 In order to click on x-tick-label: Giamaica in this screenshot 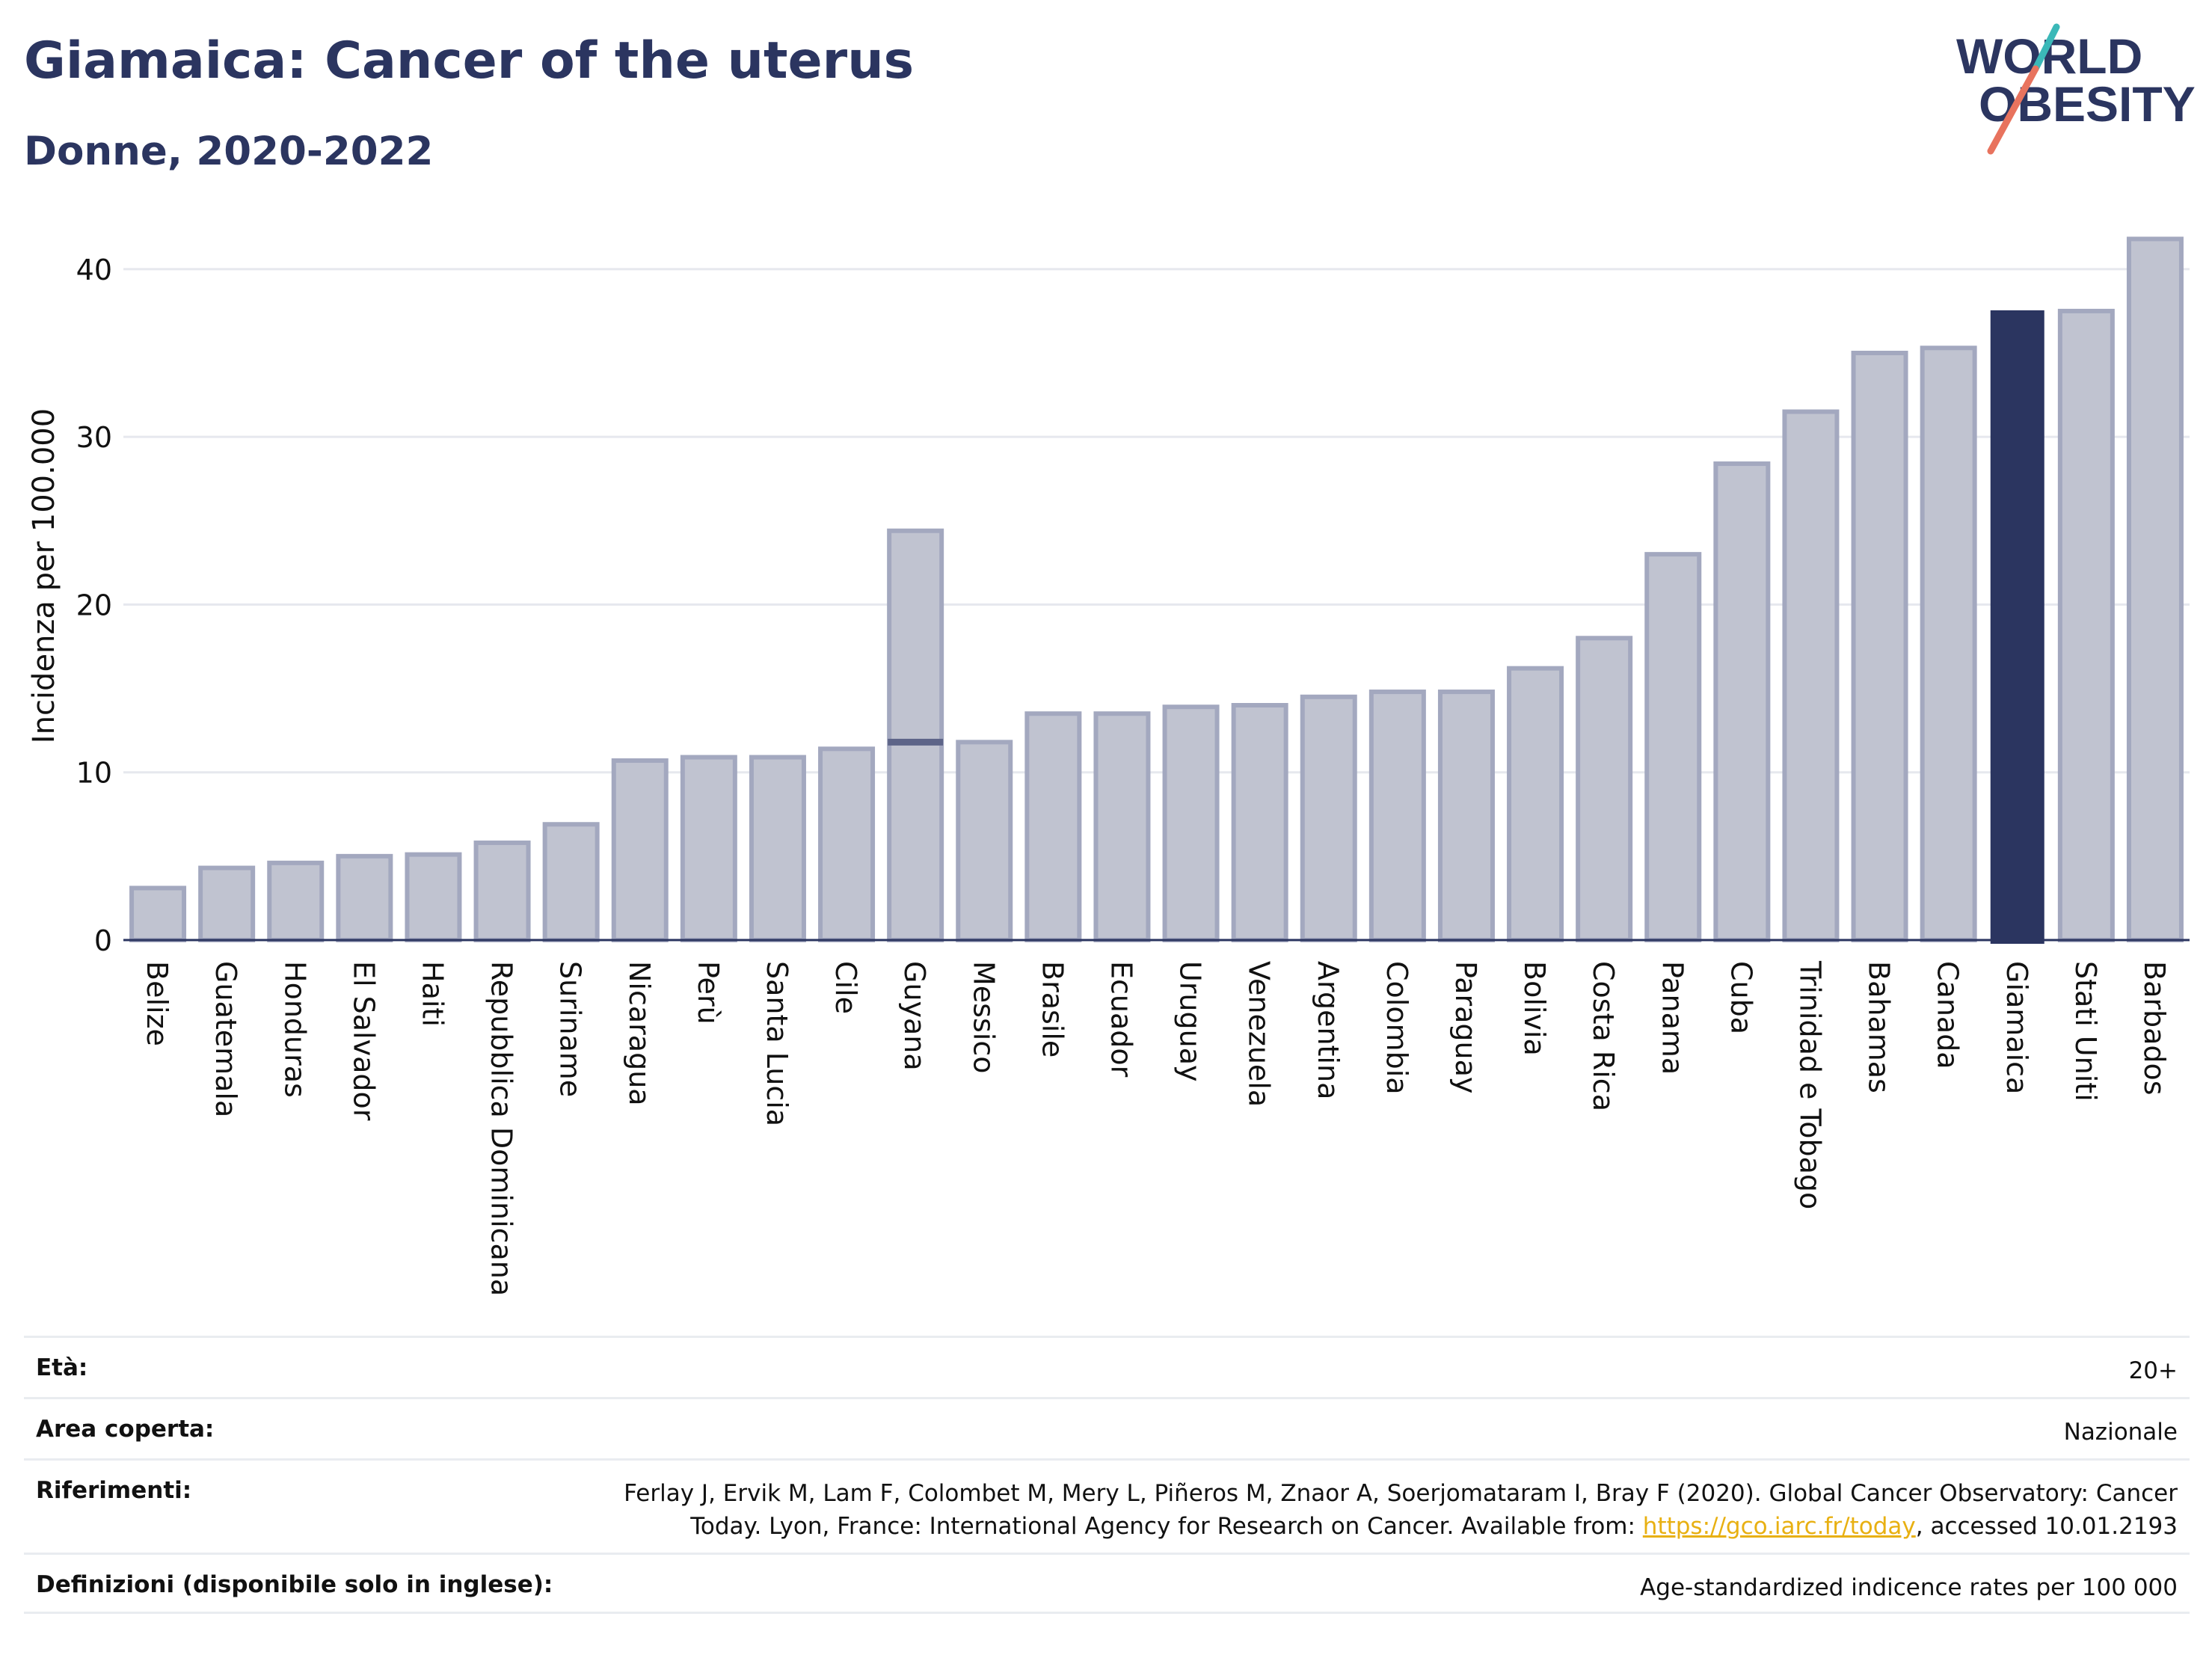, I will do `click(2017, 1027)`.